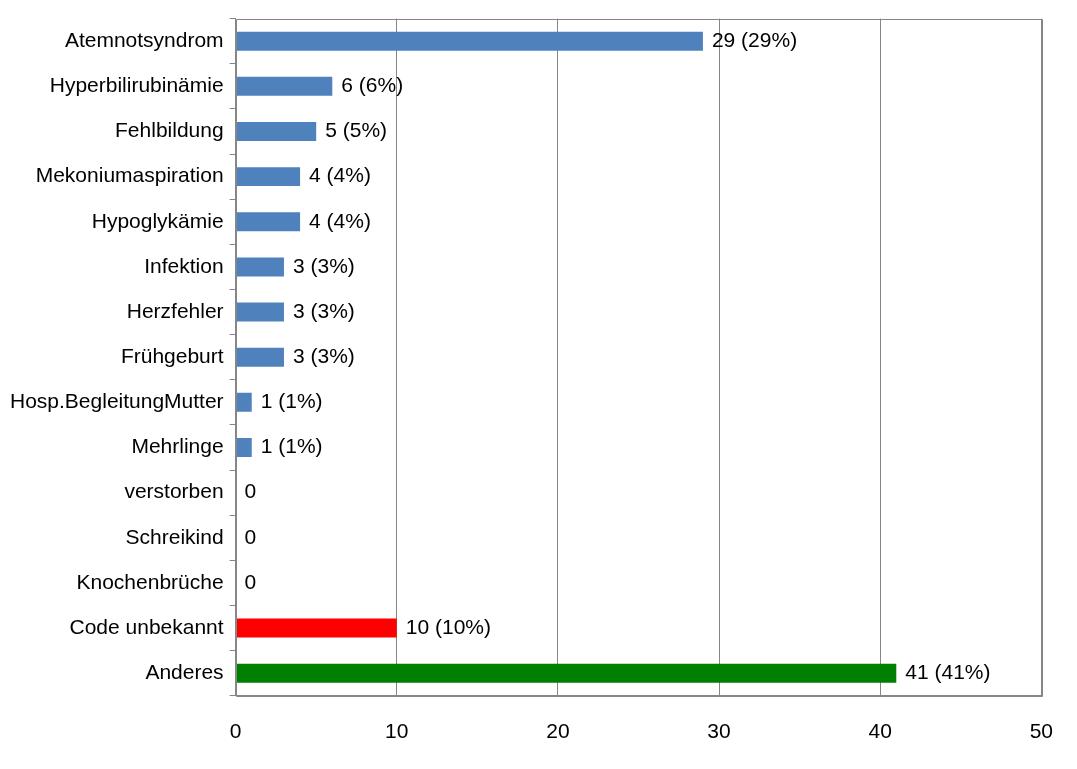  Describe the element at coordinates (880, 731) in the screenshot. I see `x-tick-label: 40` at that location.